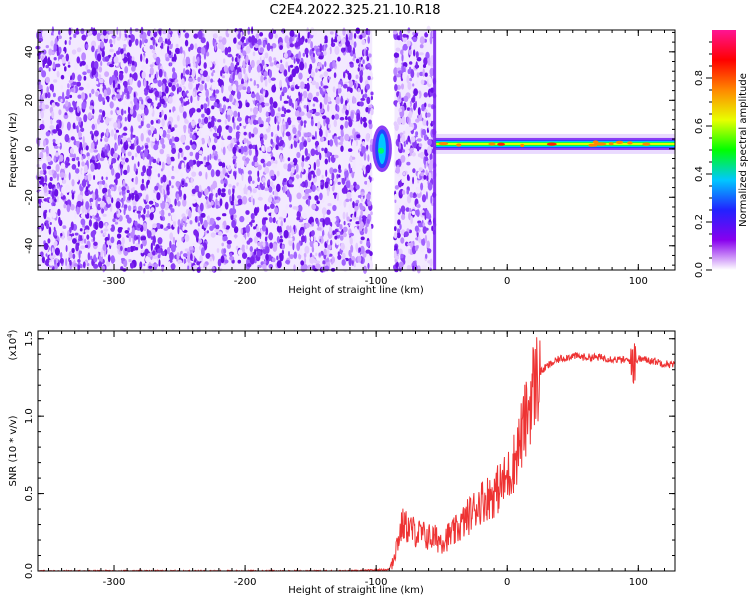 Image resolution: width=750 pixels, height=600 pixels. I want to click on colorbar-tick-label: 0.0, so click(699, 270).